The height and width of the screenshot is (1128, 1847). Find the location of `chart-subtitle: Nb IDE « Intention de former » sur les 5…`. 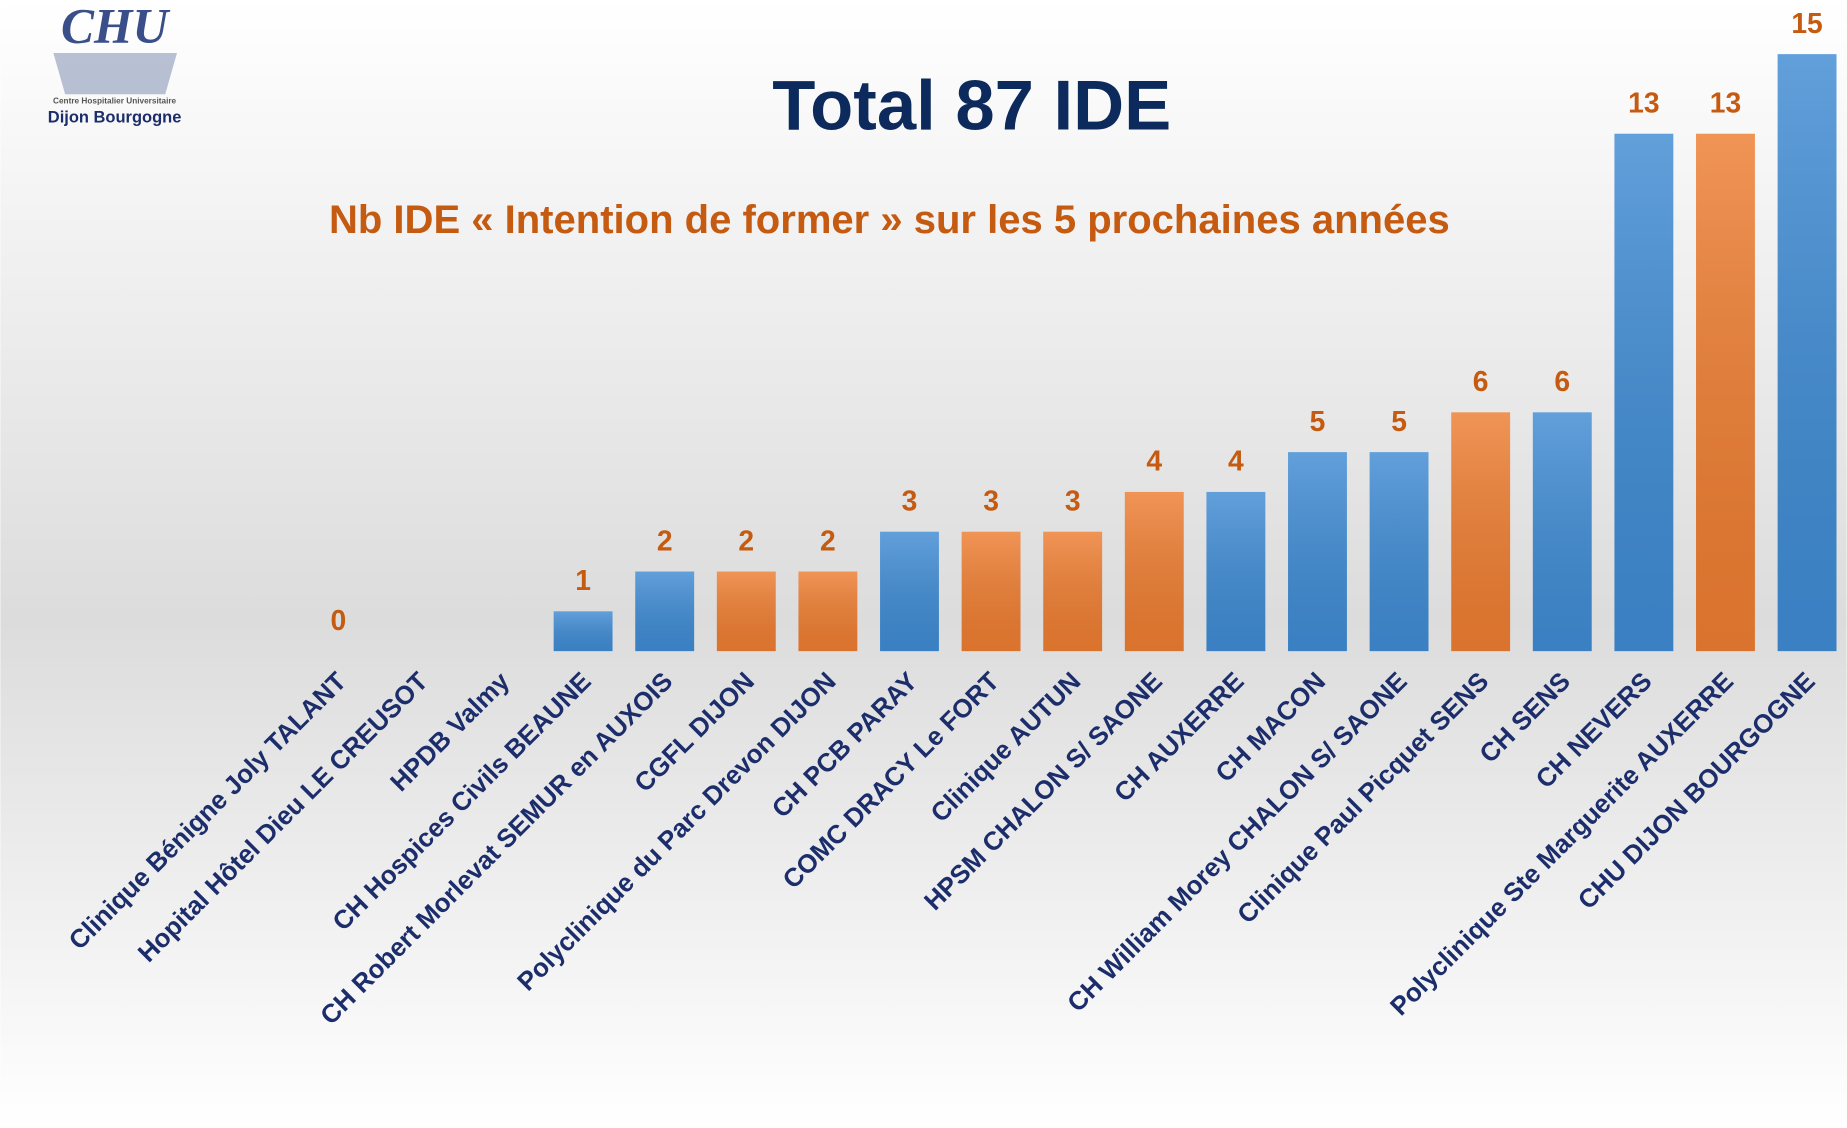

chart-subtitle: Nb IDE « Intention de former » sur les 5… is located at coordinates (889, 220).